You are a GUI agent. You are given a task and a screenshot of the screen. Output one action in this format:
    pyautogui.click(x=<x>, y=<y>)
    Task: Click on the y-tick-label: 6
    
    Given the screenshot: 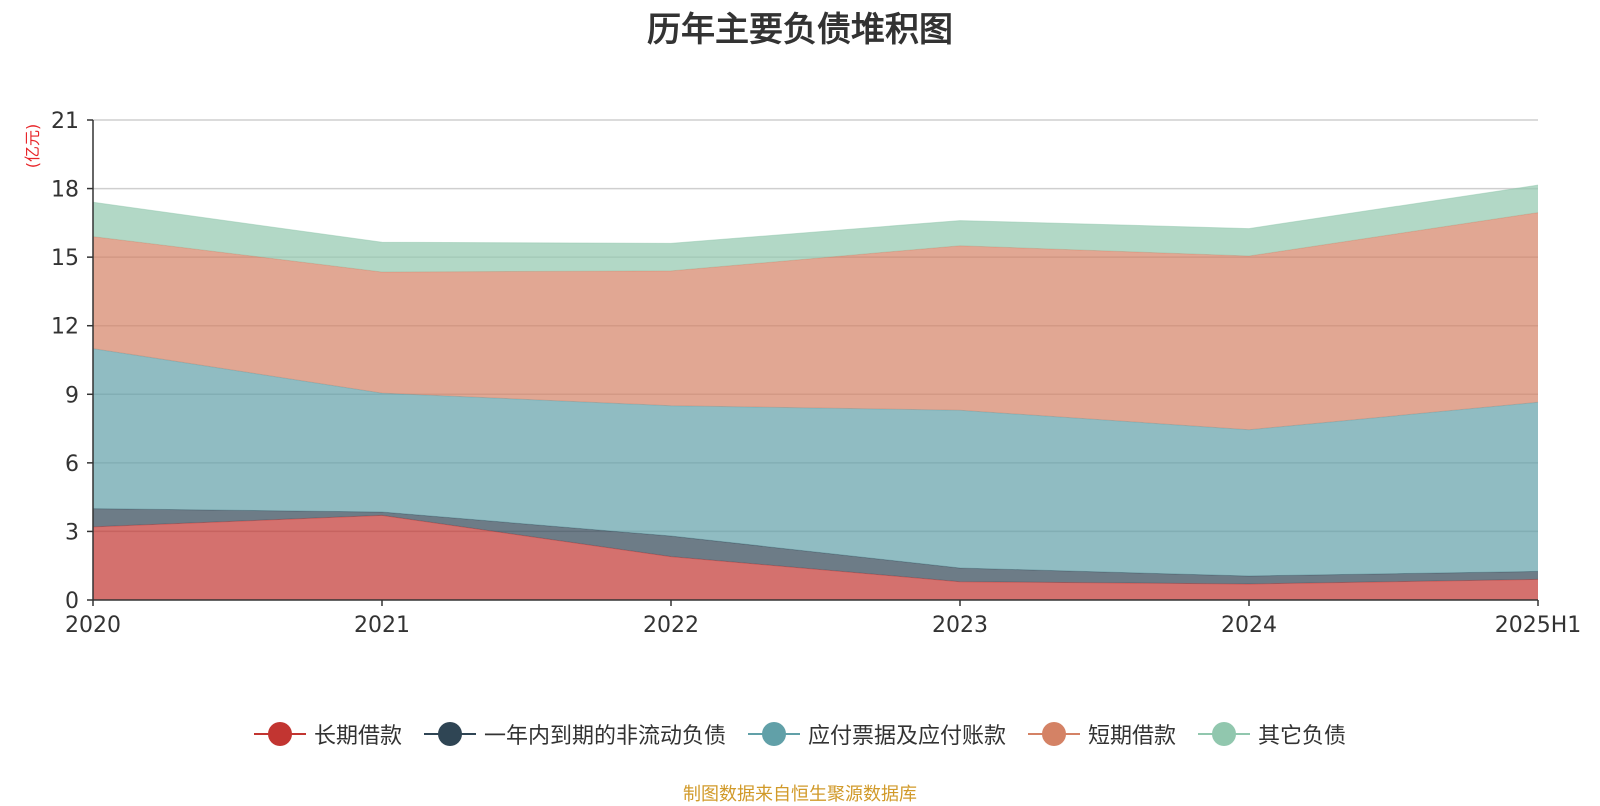 What is the action you would take?
    pyautogui.click(x=72, y=464)
    